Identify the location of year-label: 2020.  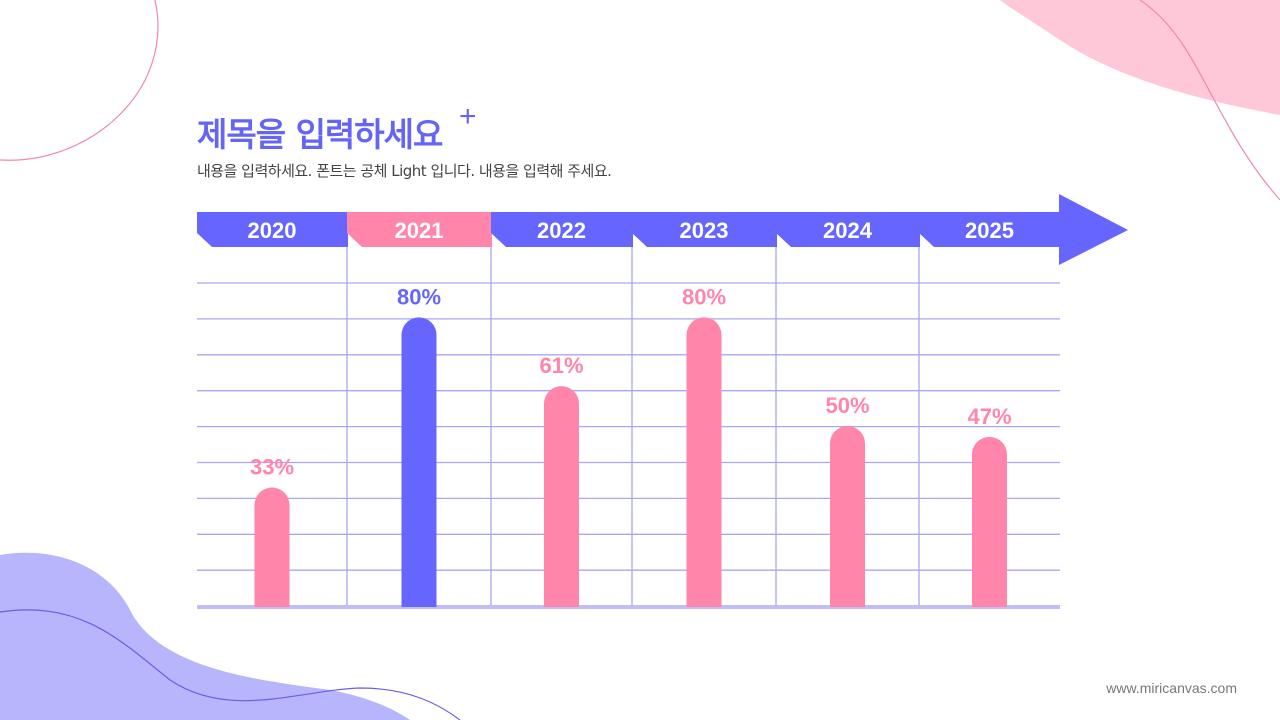
(272, 230).